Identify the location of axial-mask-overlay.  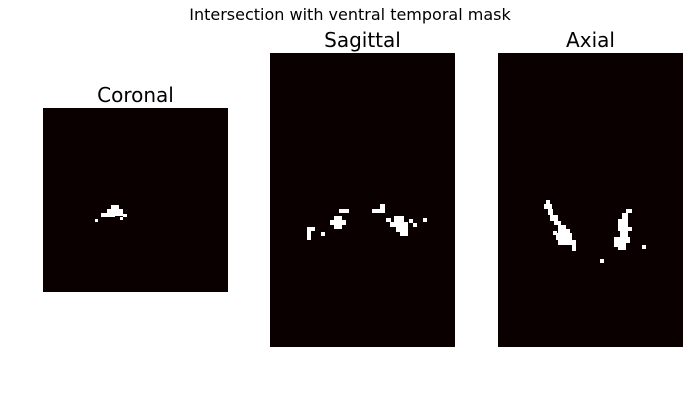
(595, 231).